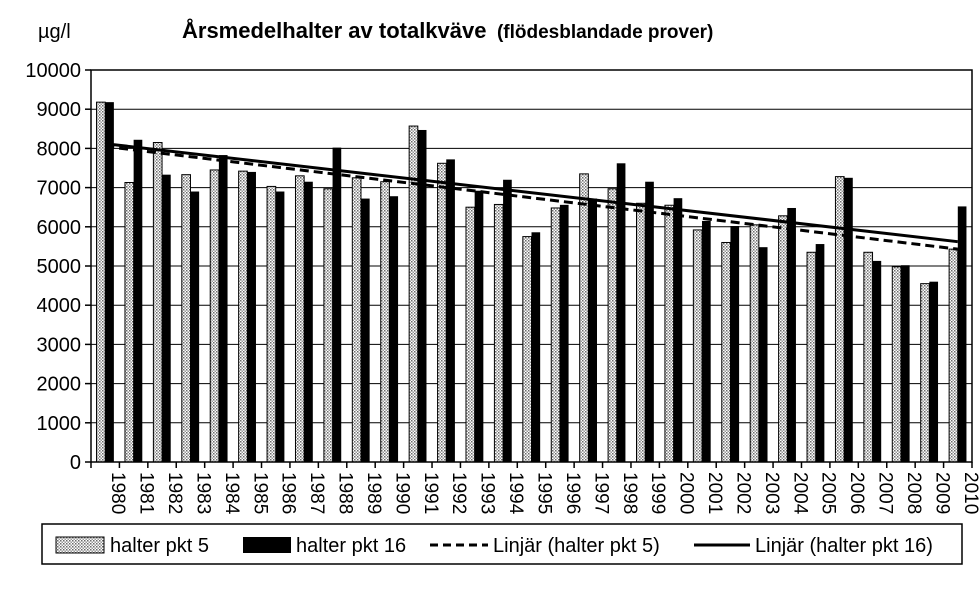 This screenshot has height=597, width=980. I want to click on x-tick-label: 1988, so click(345, 493).